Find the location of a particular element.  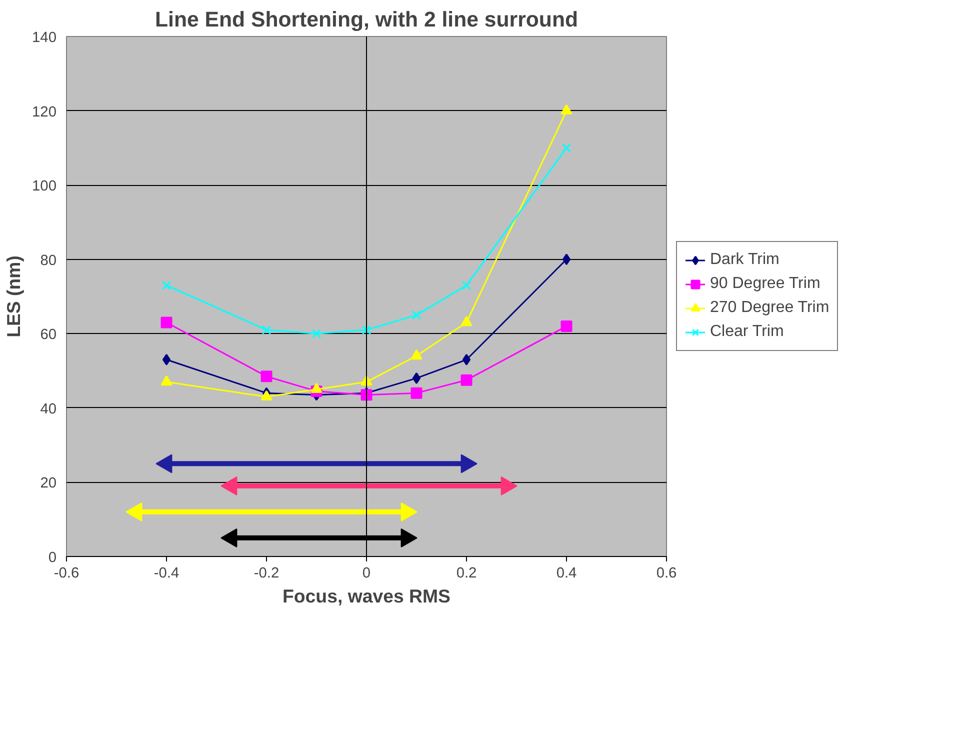

x-tick-label: -0.2 is located at coordinates (267, 574).